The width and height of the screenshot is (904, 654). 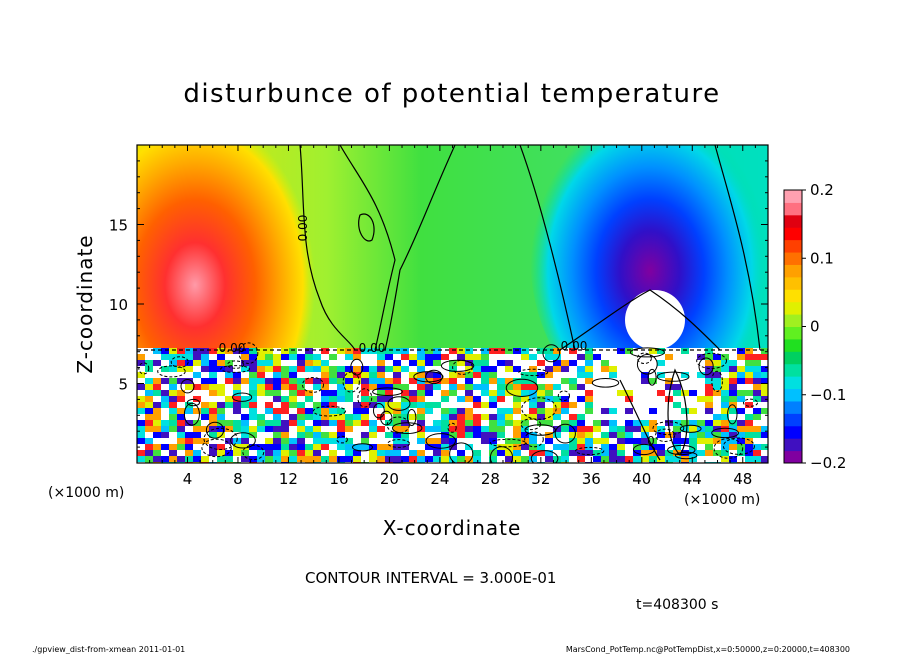 I want to click on contour-label: 0.00, so click(x=232, y=348).